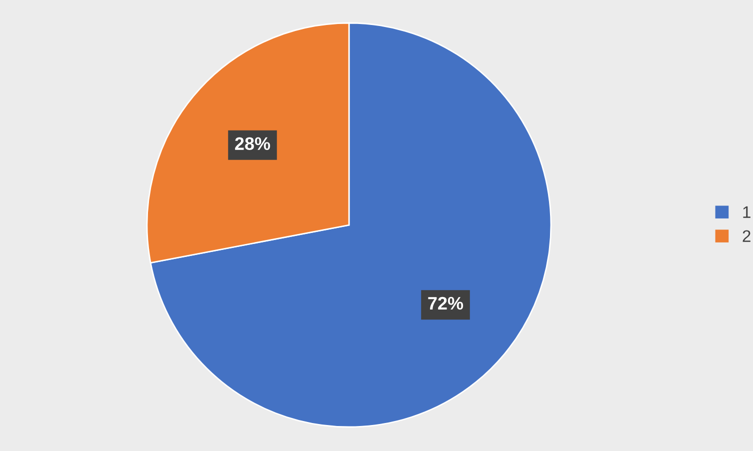 The height and width of the screenshot is (451, 753). What do you see at coordinates (446, 303) in the screenshot?
I see `data-label: 72%` at bounding box center [446, 303].